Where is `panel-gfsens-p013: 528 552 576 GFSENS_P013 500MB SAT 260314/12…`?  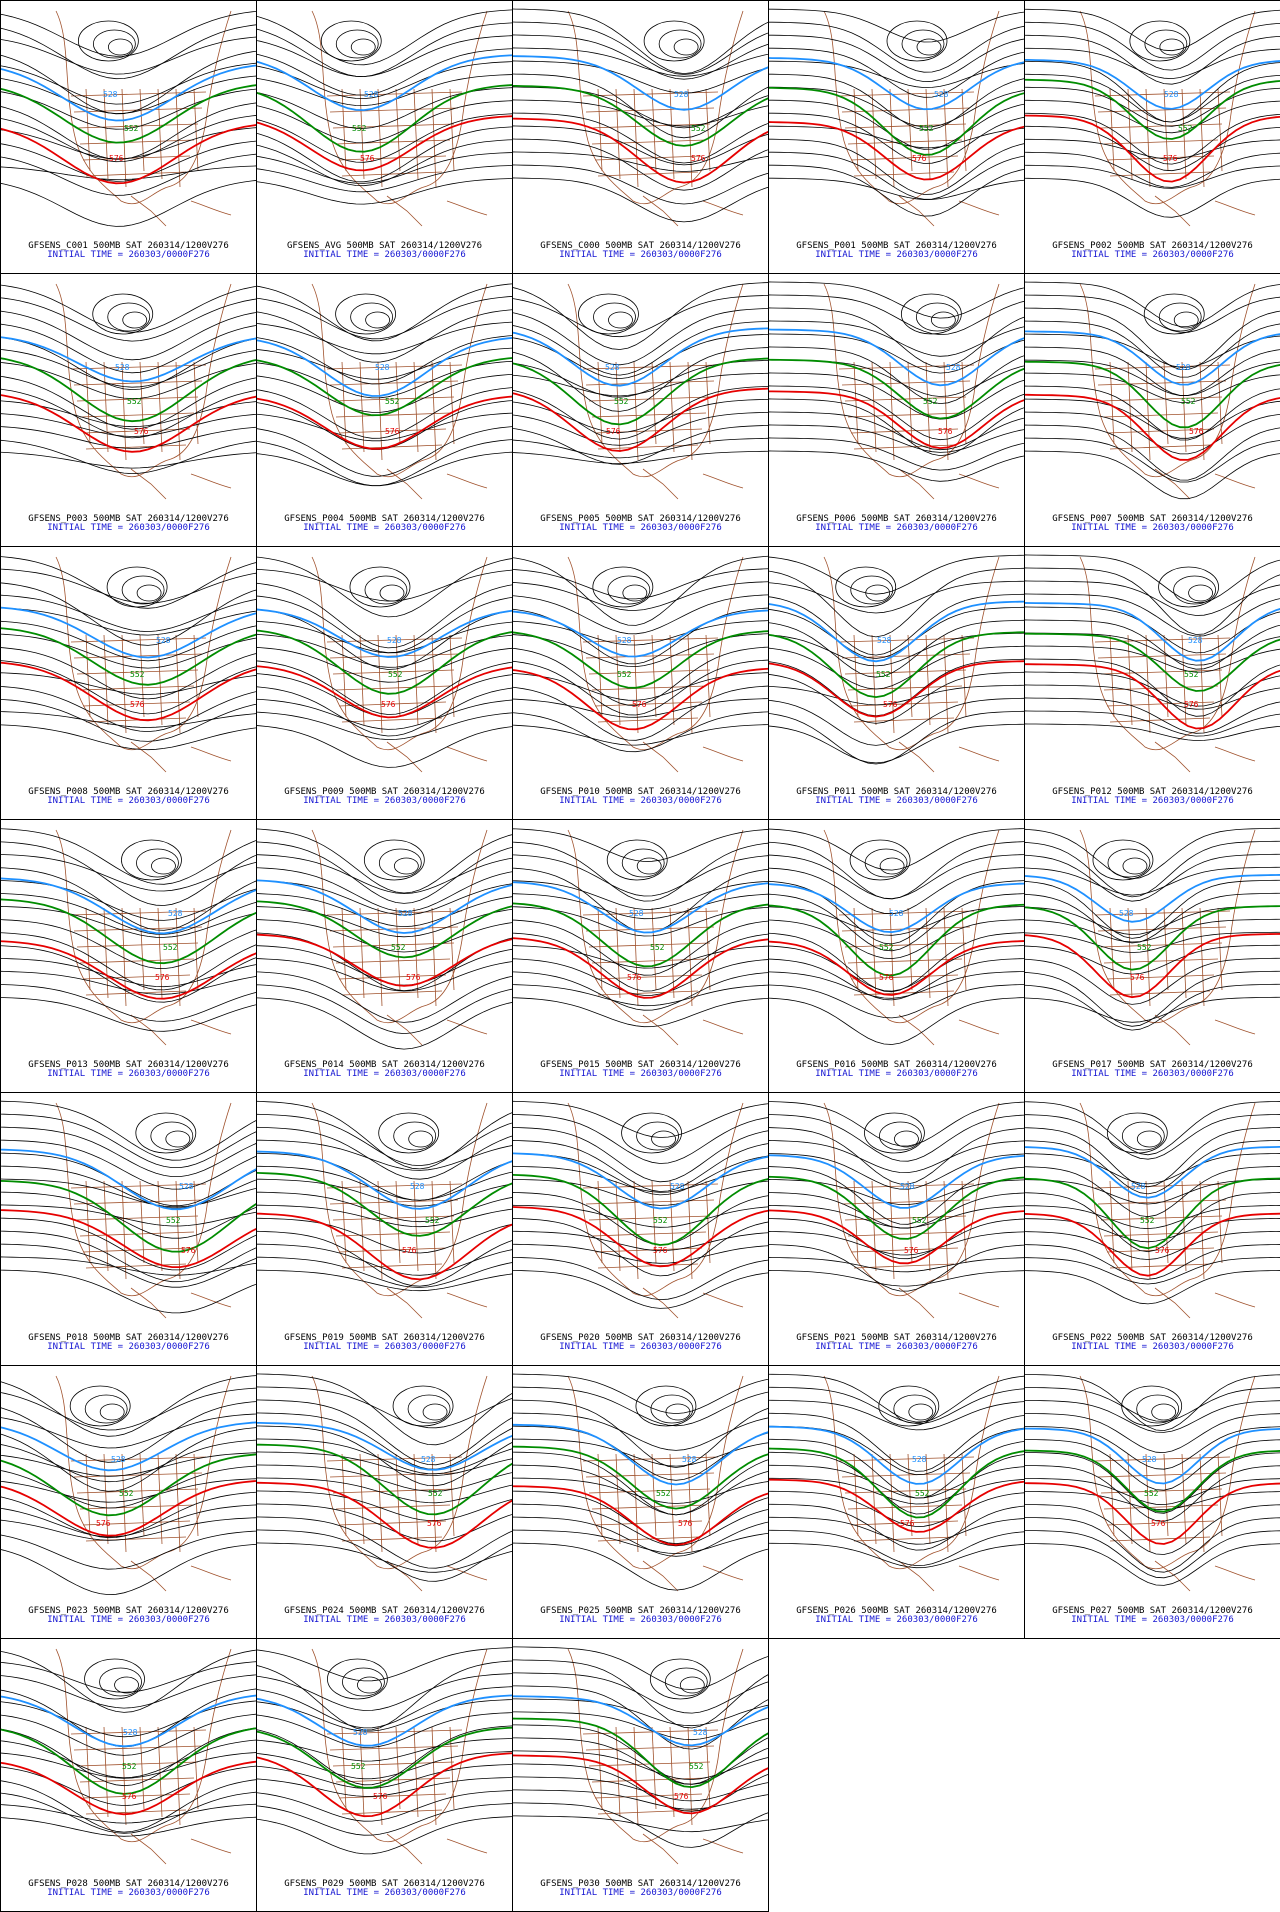 panel-gfsens-p013: 528 552 576 GFSENS_P013 500MB SAT 260314/12… is located at coordinates (128, 956).